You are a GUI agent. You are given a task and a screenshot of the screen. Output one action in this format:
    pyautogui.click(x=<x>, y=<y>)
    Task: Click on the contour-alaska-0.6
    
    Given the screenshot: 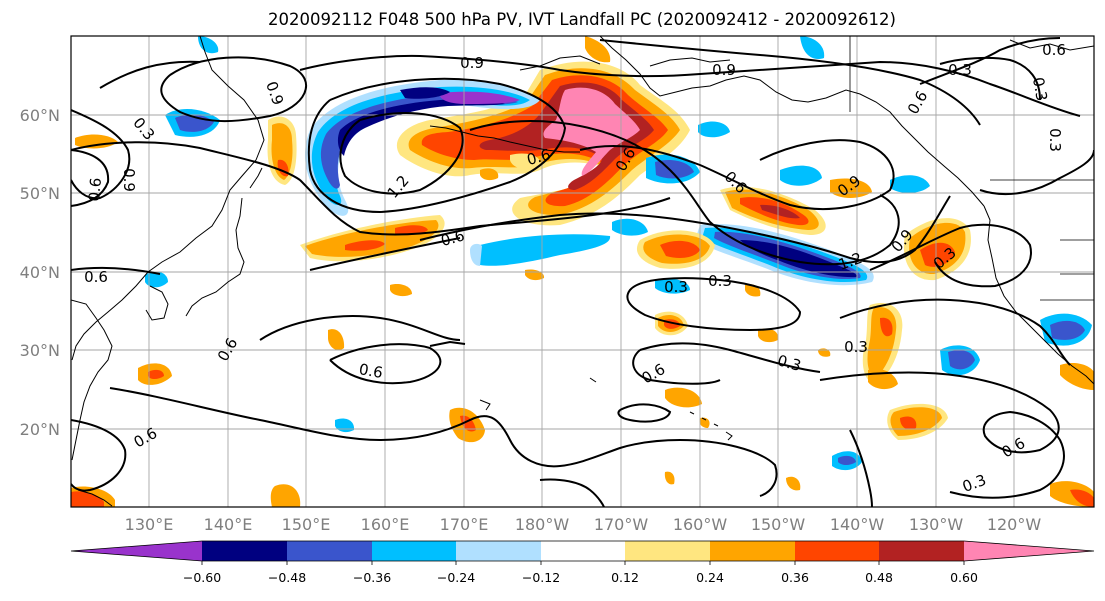 What is the action you would take?
    pyautogui.click(x=737, y=175)
    